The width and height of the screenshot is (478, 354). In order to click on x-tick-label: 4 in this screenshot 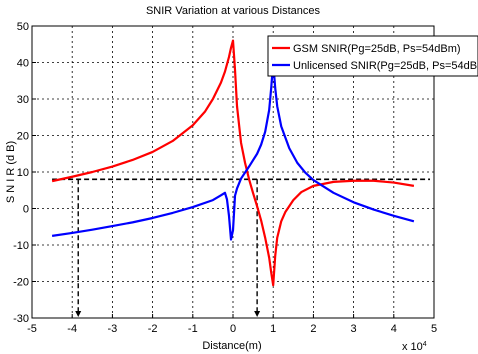, I will do `click(394, 329)`.